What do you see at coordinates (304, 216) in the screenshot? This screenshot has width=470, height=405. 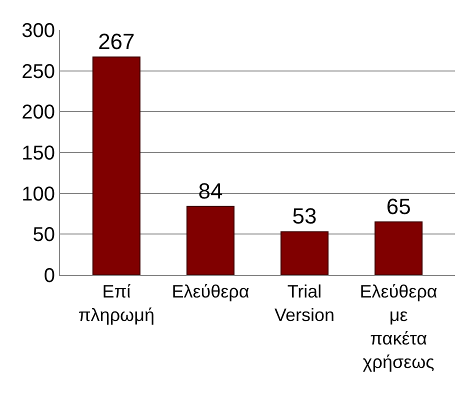 I see `data-label: 53` at bounding box center [304, 216].